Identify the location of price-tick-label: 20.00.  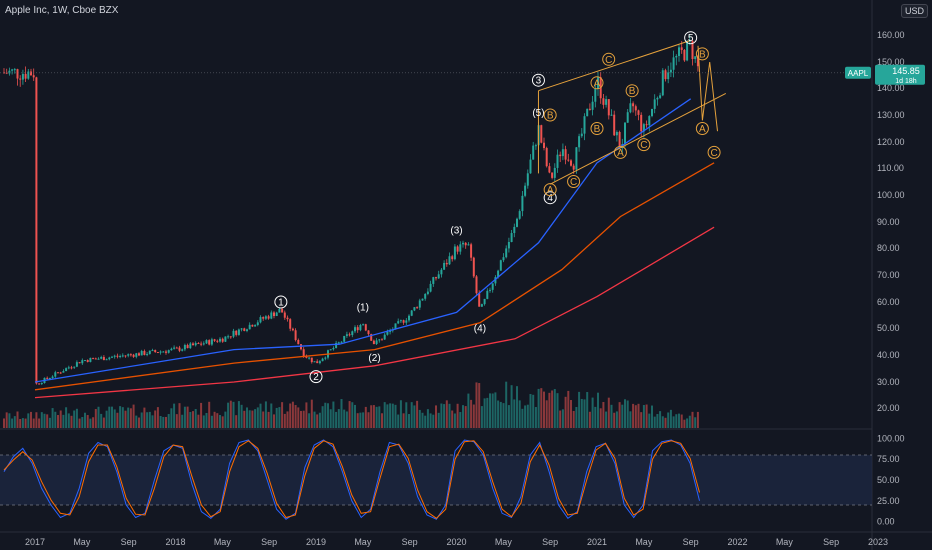
(888, 408).